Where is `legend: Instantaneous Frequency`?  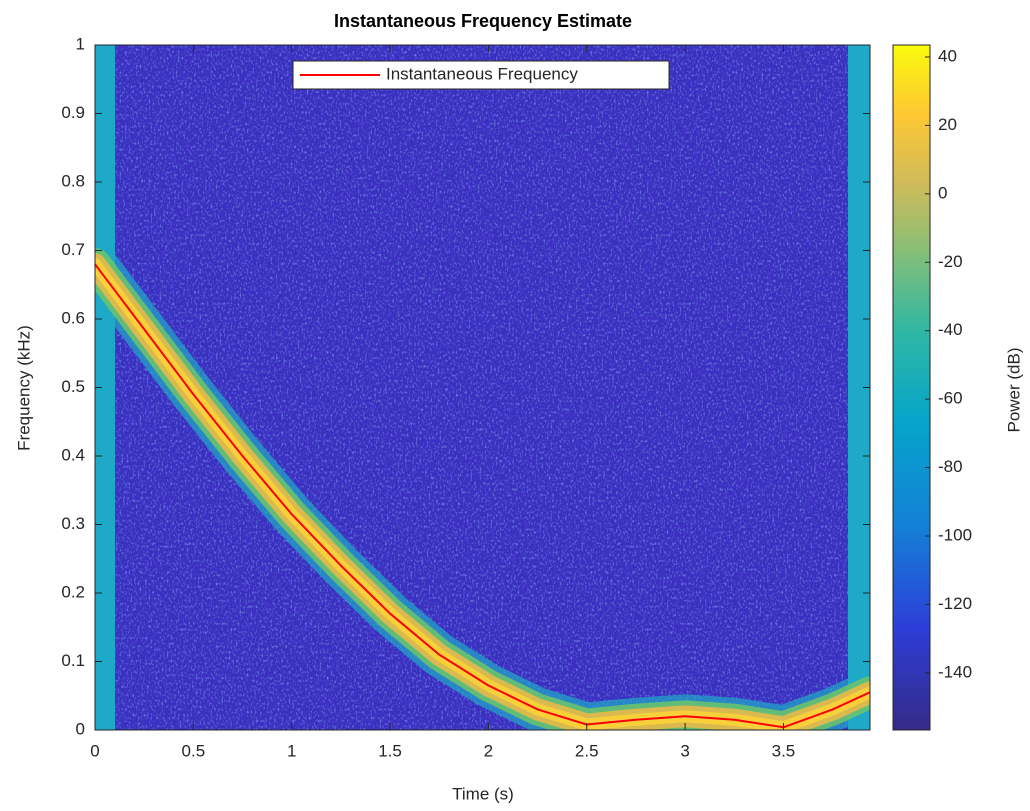
legend: Instantaneous Frequency is located at coordinates (481, 75).